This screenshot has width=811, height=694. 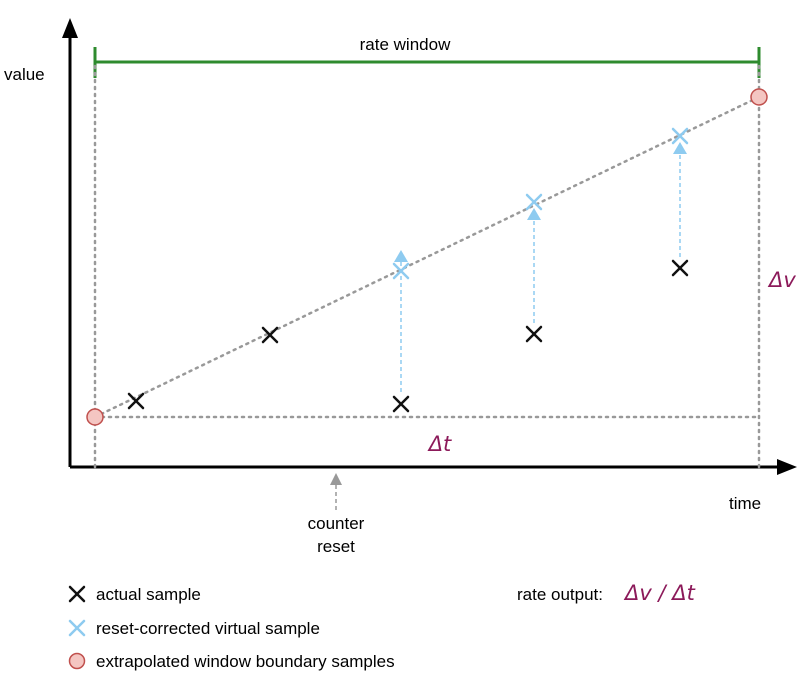 I want to click on counter-reset-arrowhead, so click(x=336, y=479).